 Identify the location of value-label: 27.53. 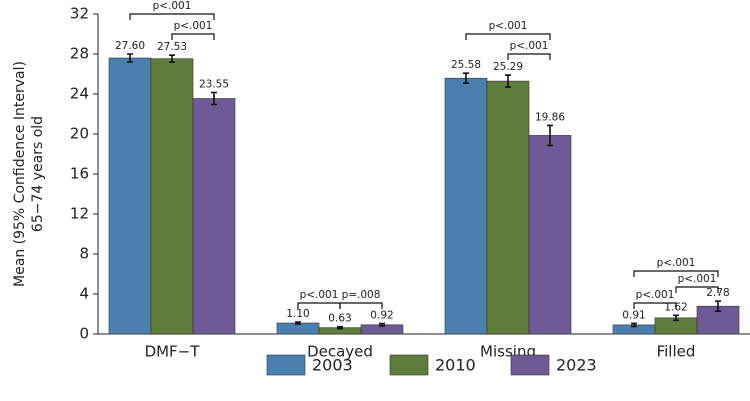
(172, 47).